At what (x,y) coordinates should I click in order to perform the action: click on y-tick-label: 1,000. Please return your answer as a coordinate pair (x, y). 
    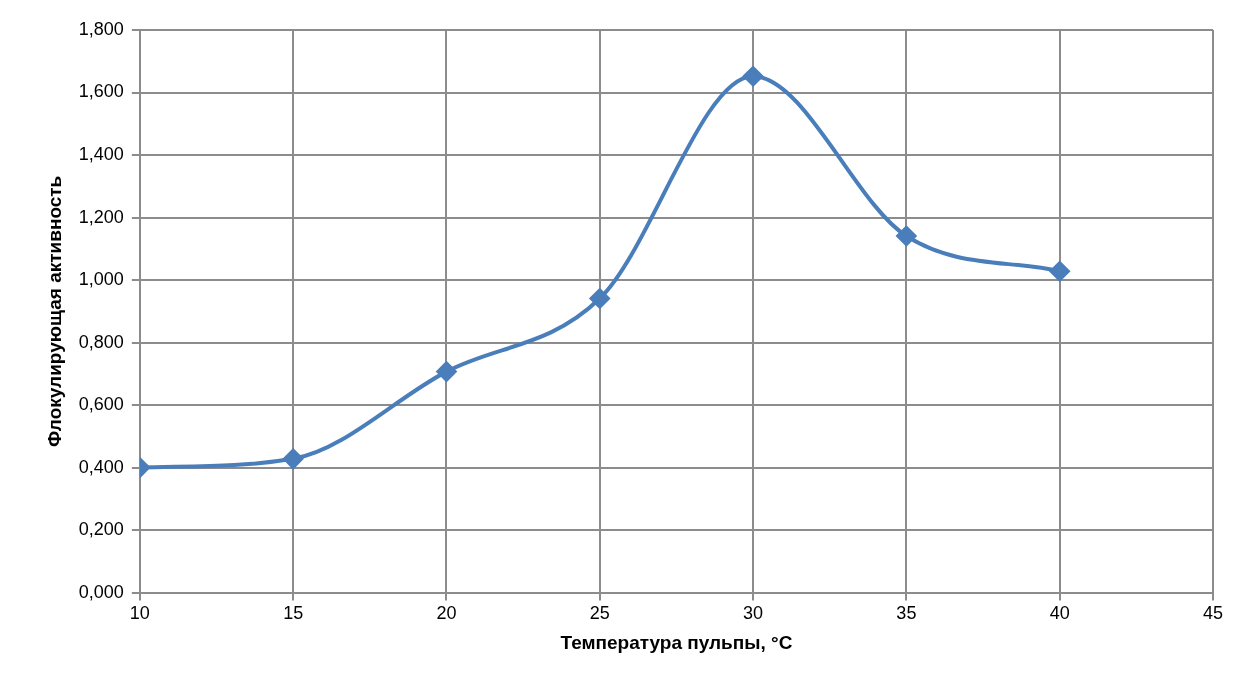
    Looking at the image, I should click on (101, 279).